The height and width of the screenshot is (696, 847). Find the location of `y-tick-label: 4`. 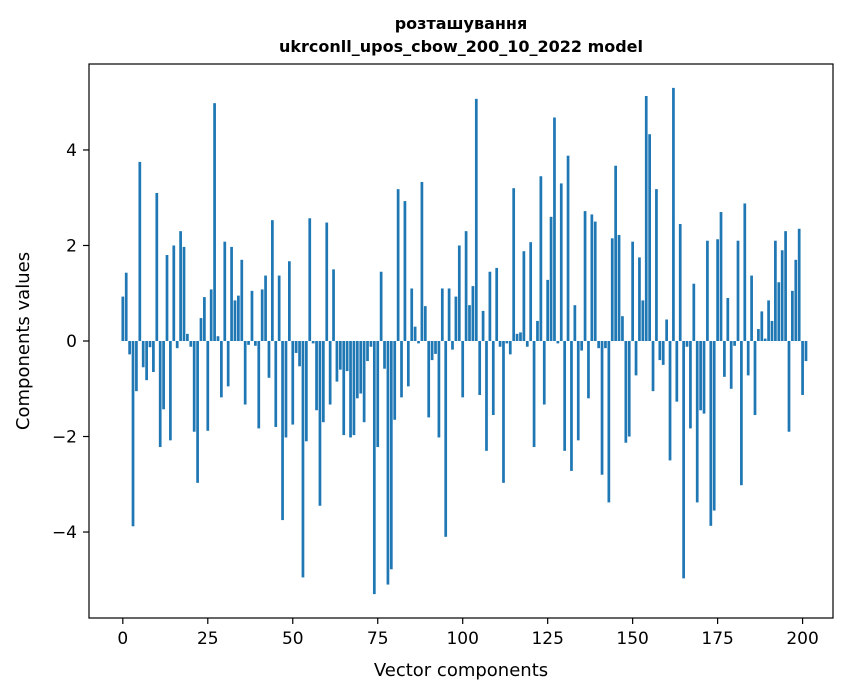

y-tick-label: 4 is located at coordinates (71, 151).